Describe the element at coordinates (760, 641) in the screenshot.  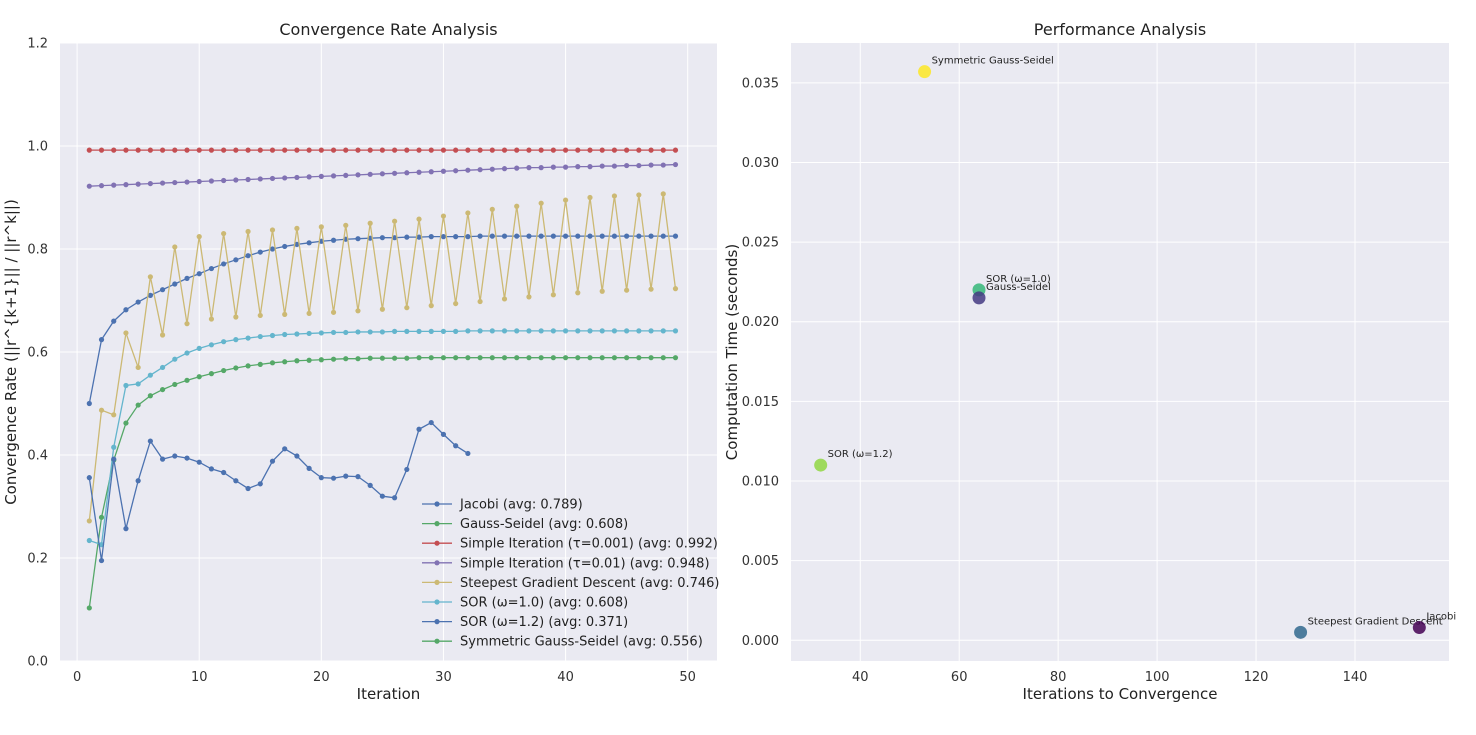
I see `y-tick-label: 0.000` at that location.